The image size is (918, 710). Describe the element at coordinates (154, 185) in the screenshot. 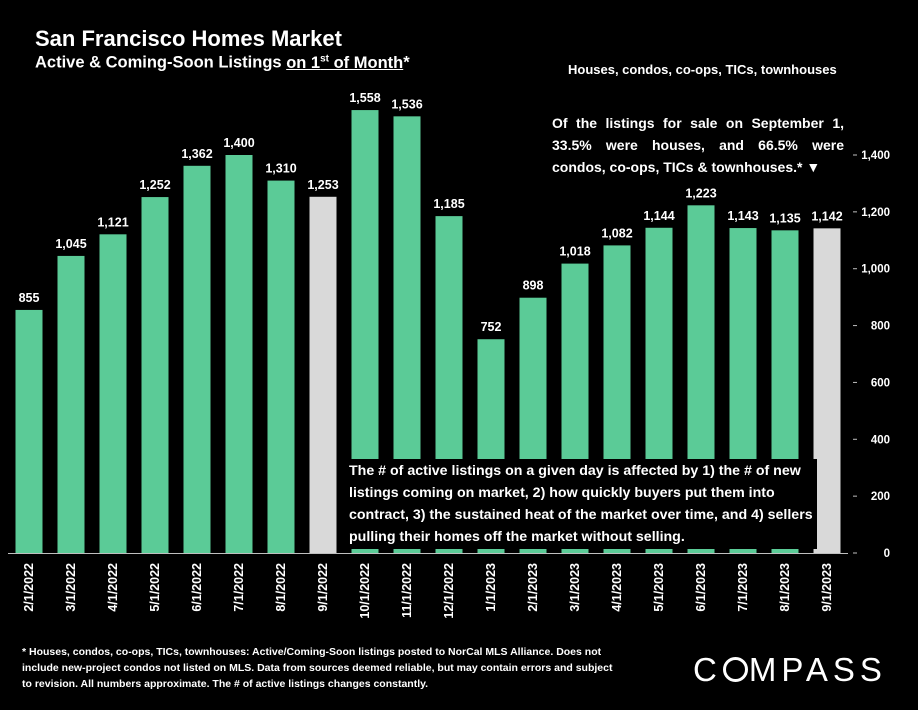

I see `data-label-5/1/2022: 1,252` at that location.